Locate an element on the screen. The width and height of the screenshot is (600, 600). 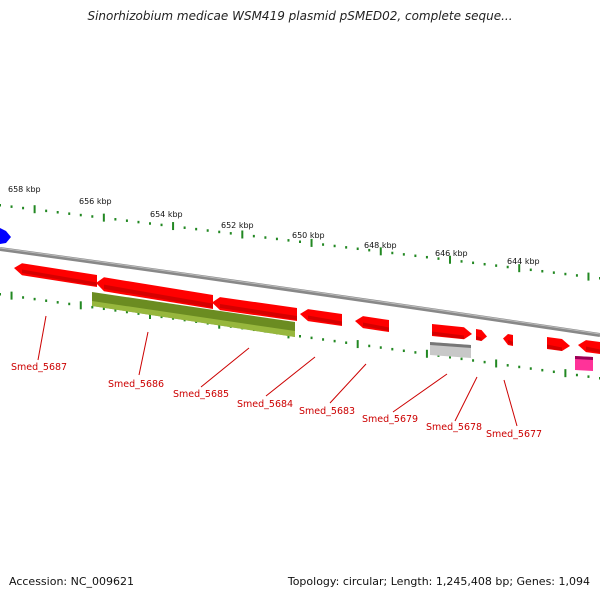
gene-smed-5685-shade is located at coordinates (258, 312).